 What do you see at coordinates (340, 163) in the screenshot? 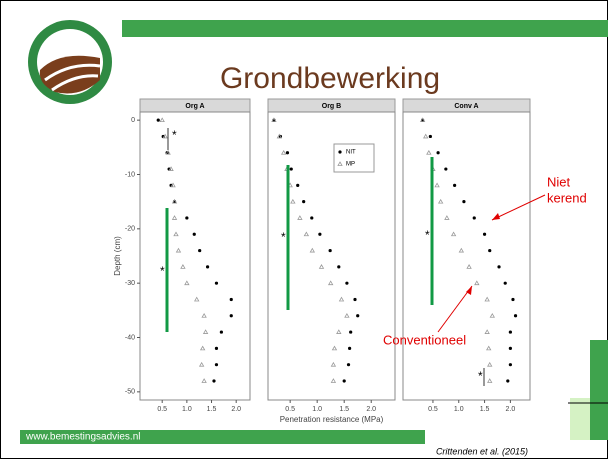
I see `legend-symbol` at bounding box center [340, 163].